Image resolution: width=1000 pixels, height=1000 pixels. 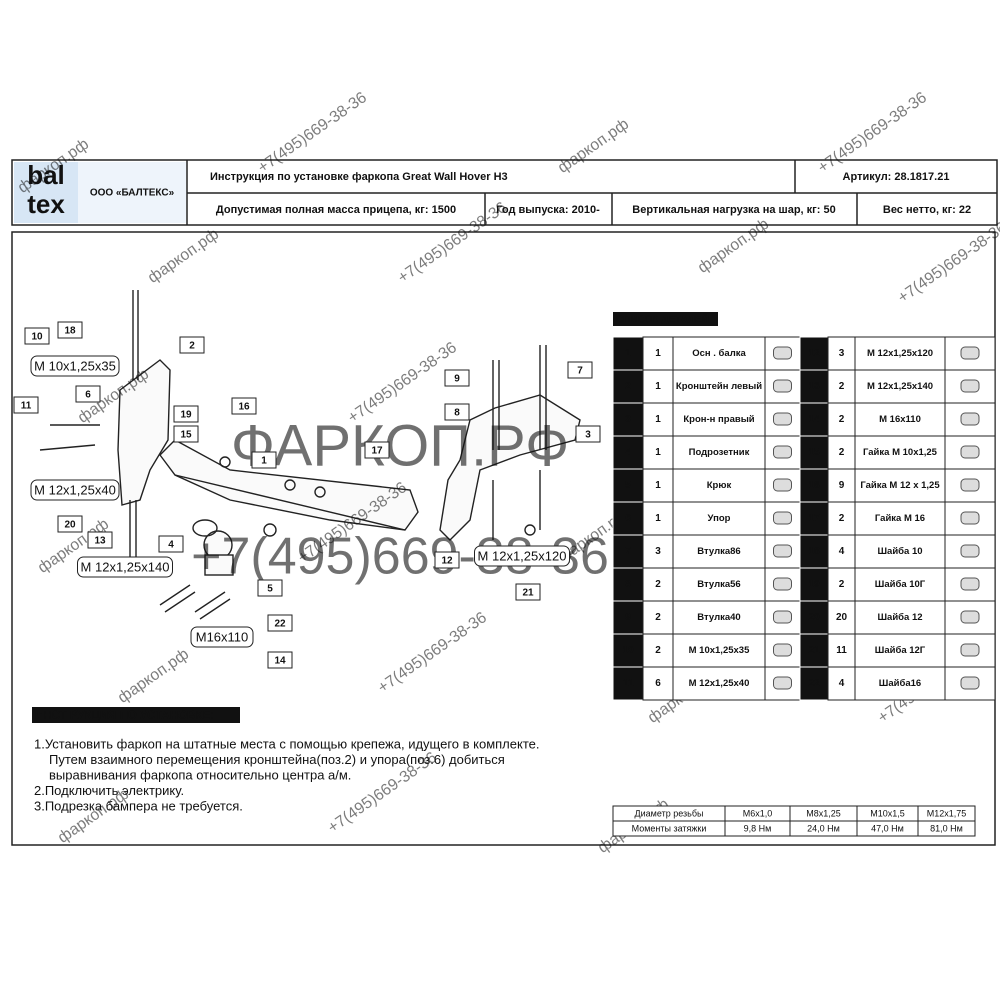 What do you see at coordinates (109, 790) in the screenshot?
I see `instruction-line: 2.Подключить электрику.` at bounding box center [109, 790].